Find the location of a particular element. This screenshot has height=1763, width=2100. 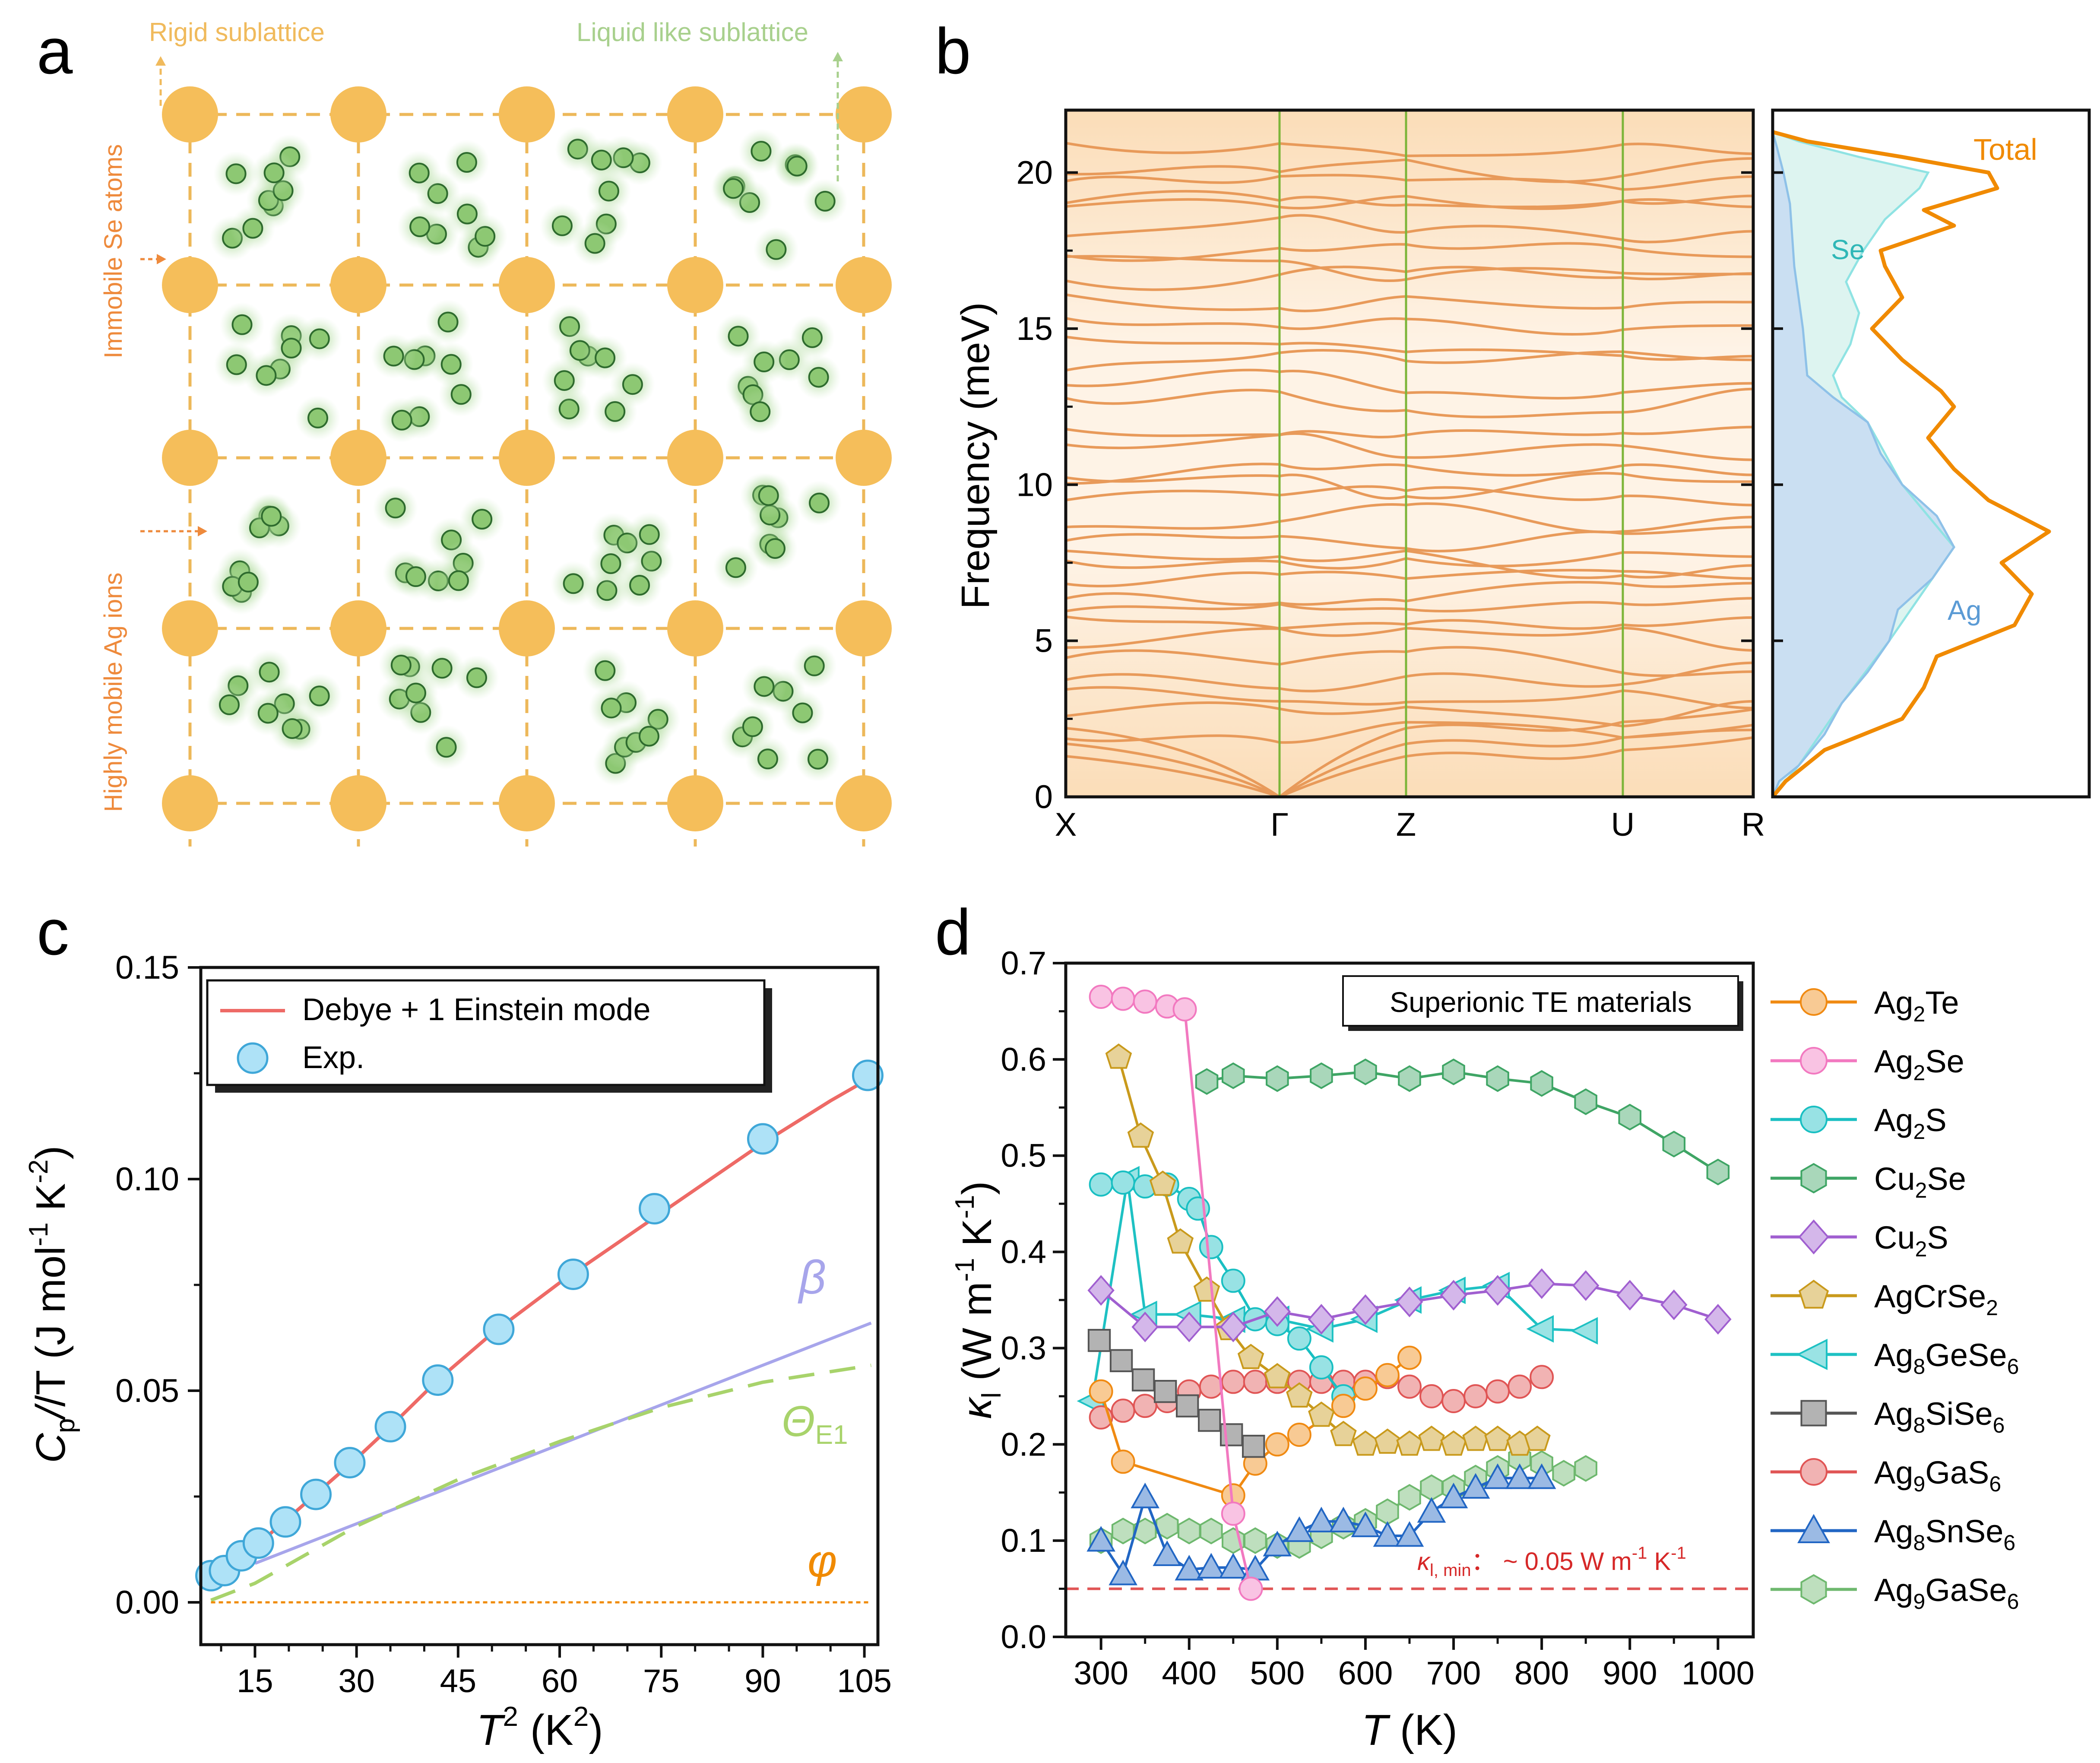

x-tick-label: 700 is located at coordinates (1453, 1673).